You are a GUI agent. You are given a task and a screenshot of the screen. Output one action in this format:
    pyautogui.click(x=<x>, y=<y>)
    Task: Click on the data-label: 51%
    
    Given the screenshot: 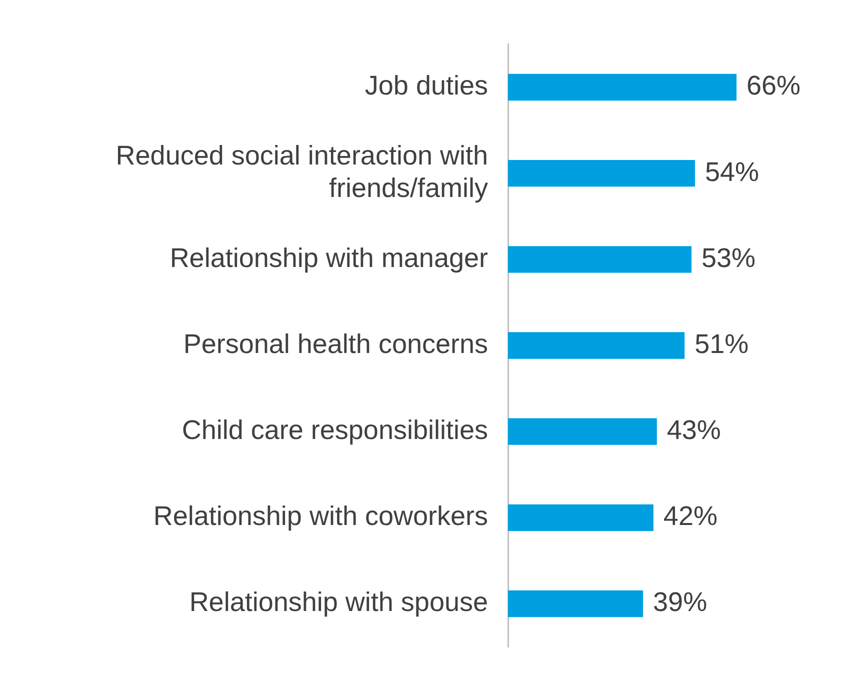 What is the action you would take?
    pyautogui.click(x=721, y=343)
    